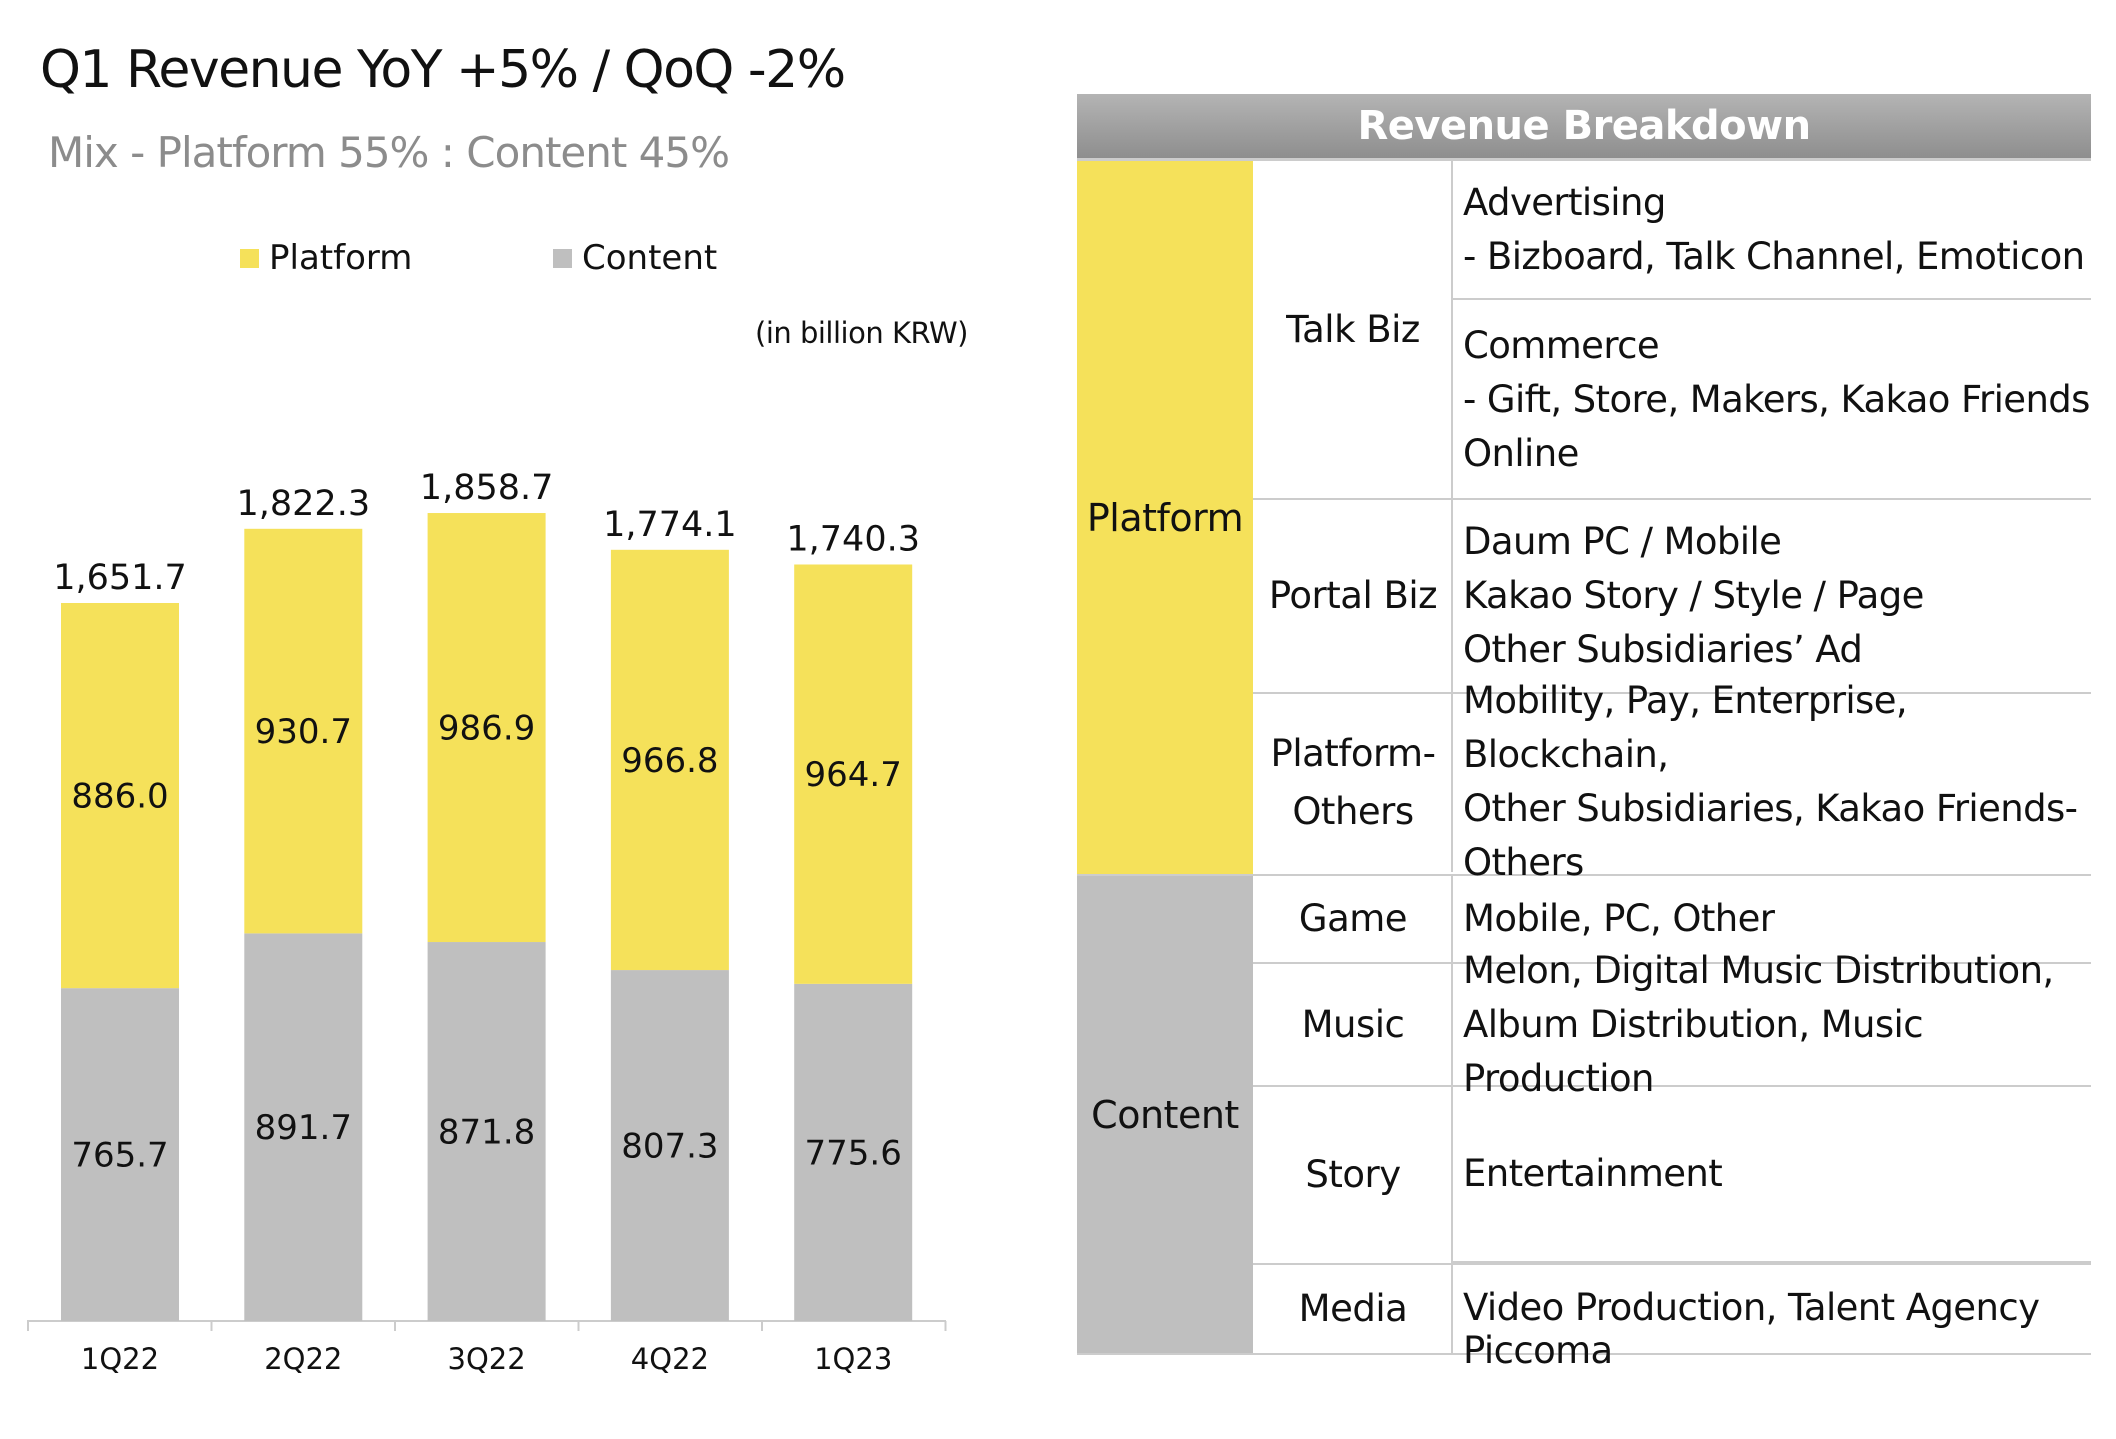 The height and width of the screenshot is (1439, 2116). What do you see at coordinates (1165, 1114) in the screenshot?
I see `category-content: Content` at bounding box center [1165, 1114].